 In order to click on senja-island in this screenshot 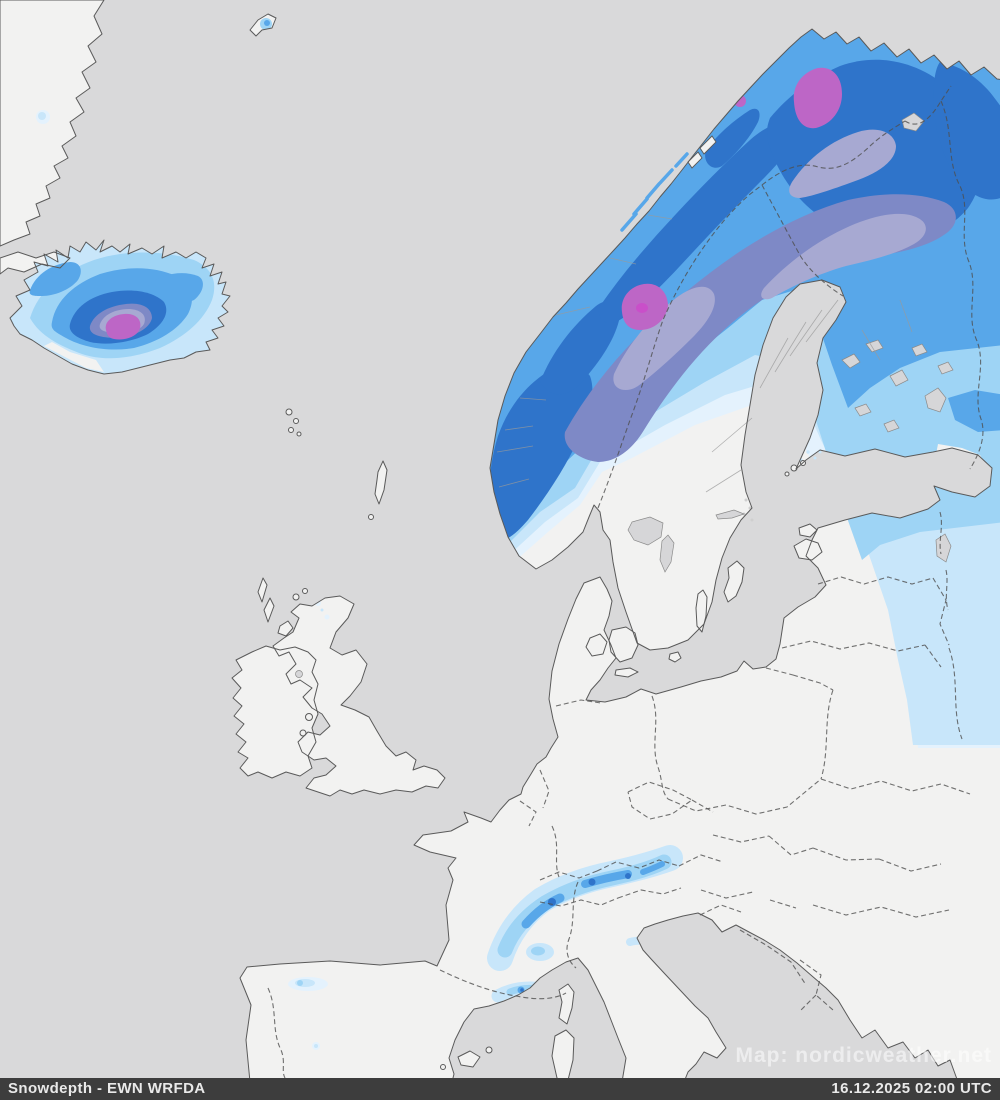, I will do `click(708, 145)`.